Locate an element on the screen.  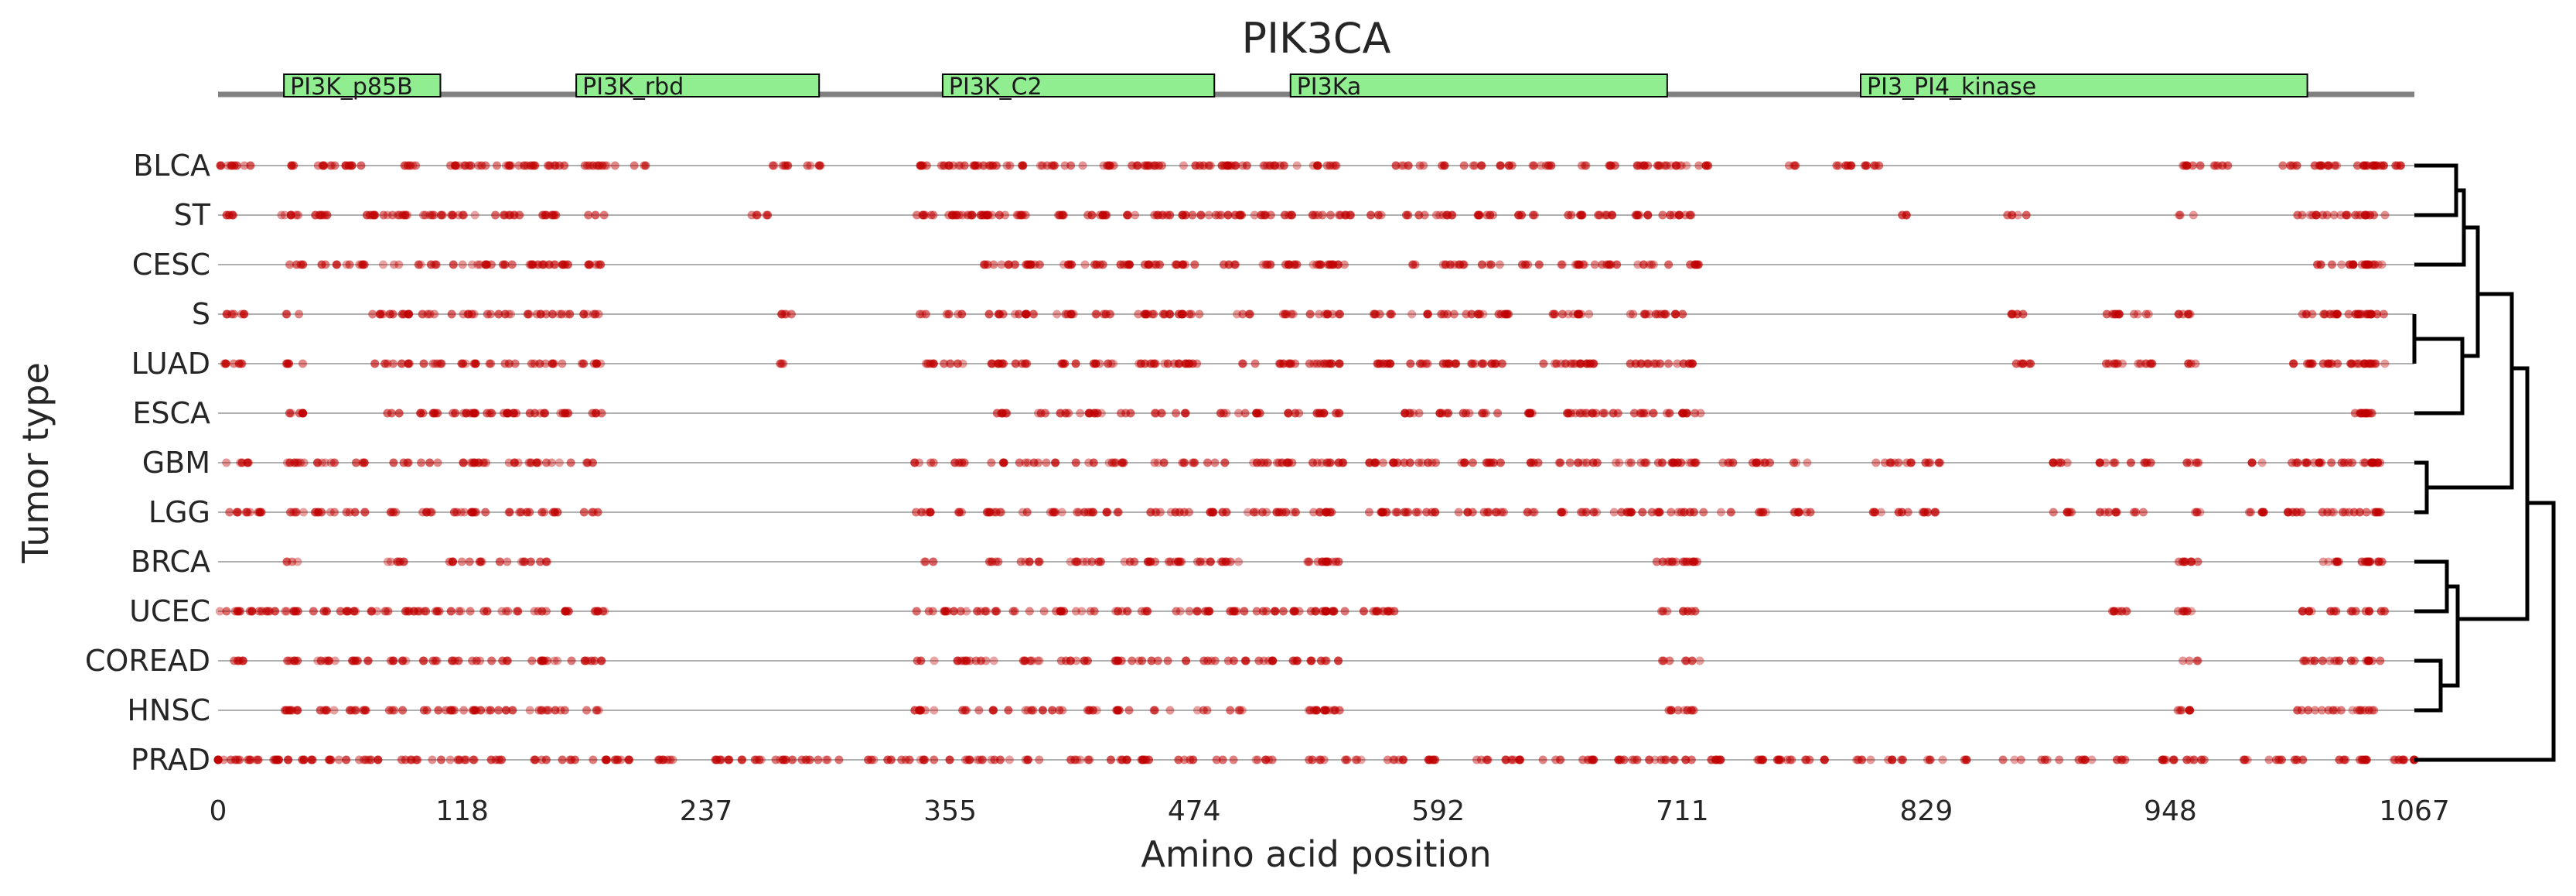
dendrogram-branch is located at coordinates (2471, 291).